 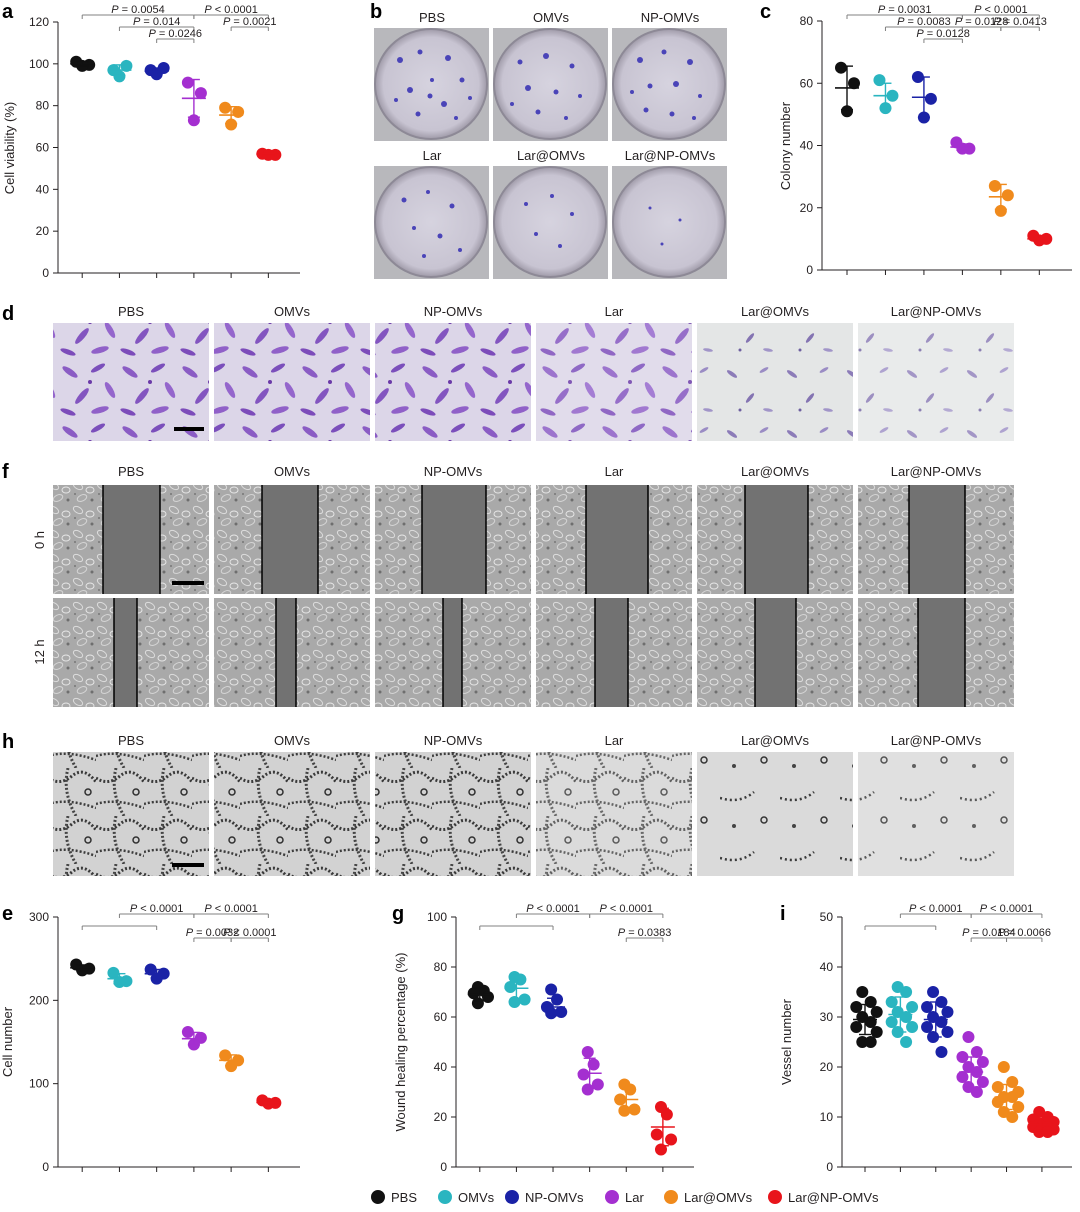 What do you see at coordinates (7, 1041) in the screenshot?
I see `y-axis-label: Cell number` at bounding box center [7, 1041].